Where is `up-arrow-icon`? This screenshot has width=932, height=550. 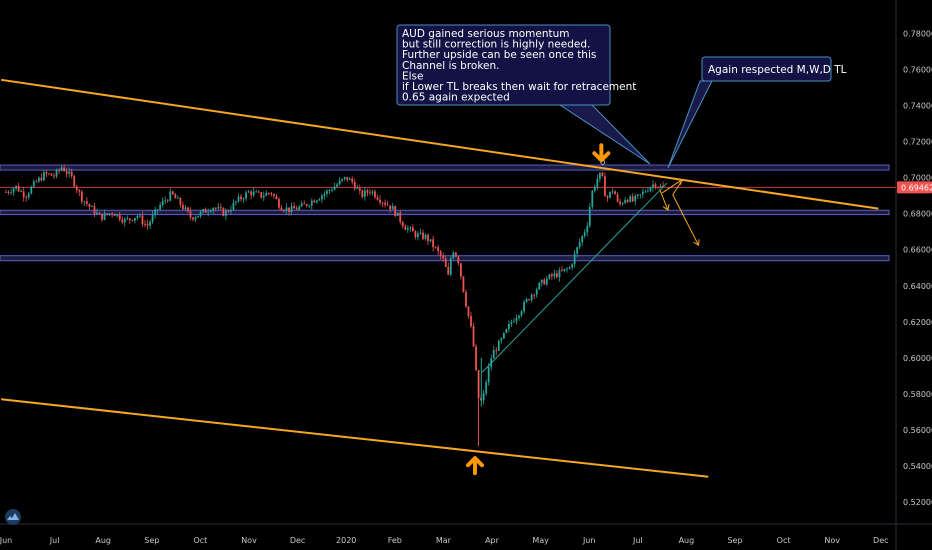 up-arrow-icon is located at coordinates (474, 466).